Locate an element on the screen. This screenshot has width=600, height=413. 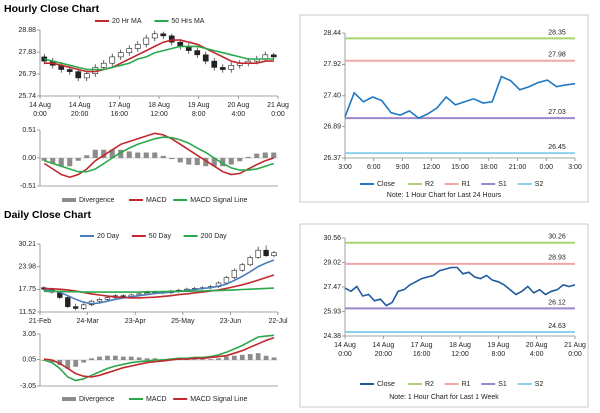
y-tick-label: 27.47 is located at coordinates (332, 287).